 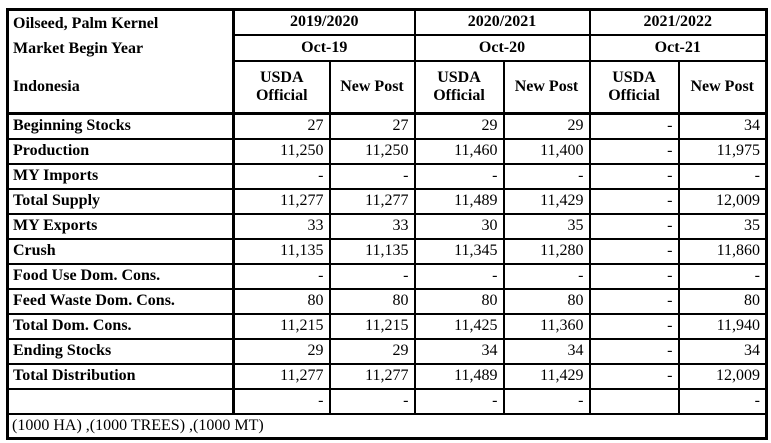 What do you see at coordinates (120, 151) in the screenshot?
I see `row-label: Production` at bounding box center [120, 151].